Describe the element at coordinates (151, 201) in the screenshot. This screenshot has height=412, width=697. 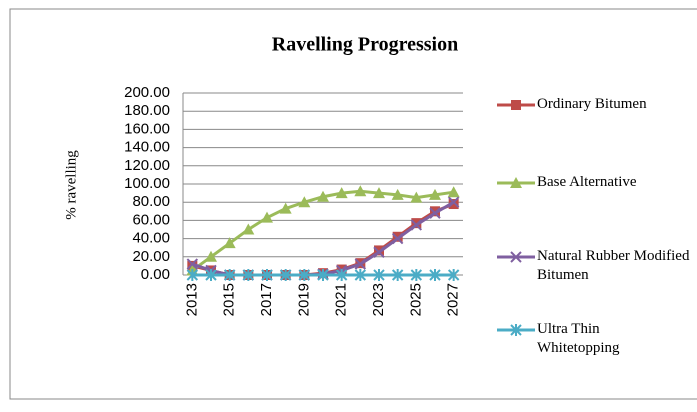
I see `y-tick-label: 80.00` at that location.